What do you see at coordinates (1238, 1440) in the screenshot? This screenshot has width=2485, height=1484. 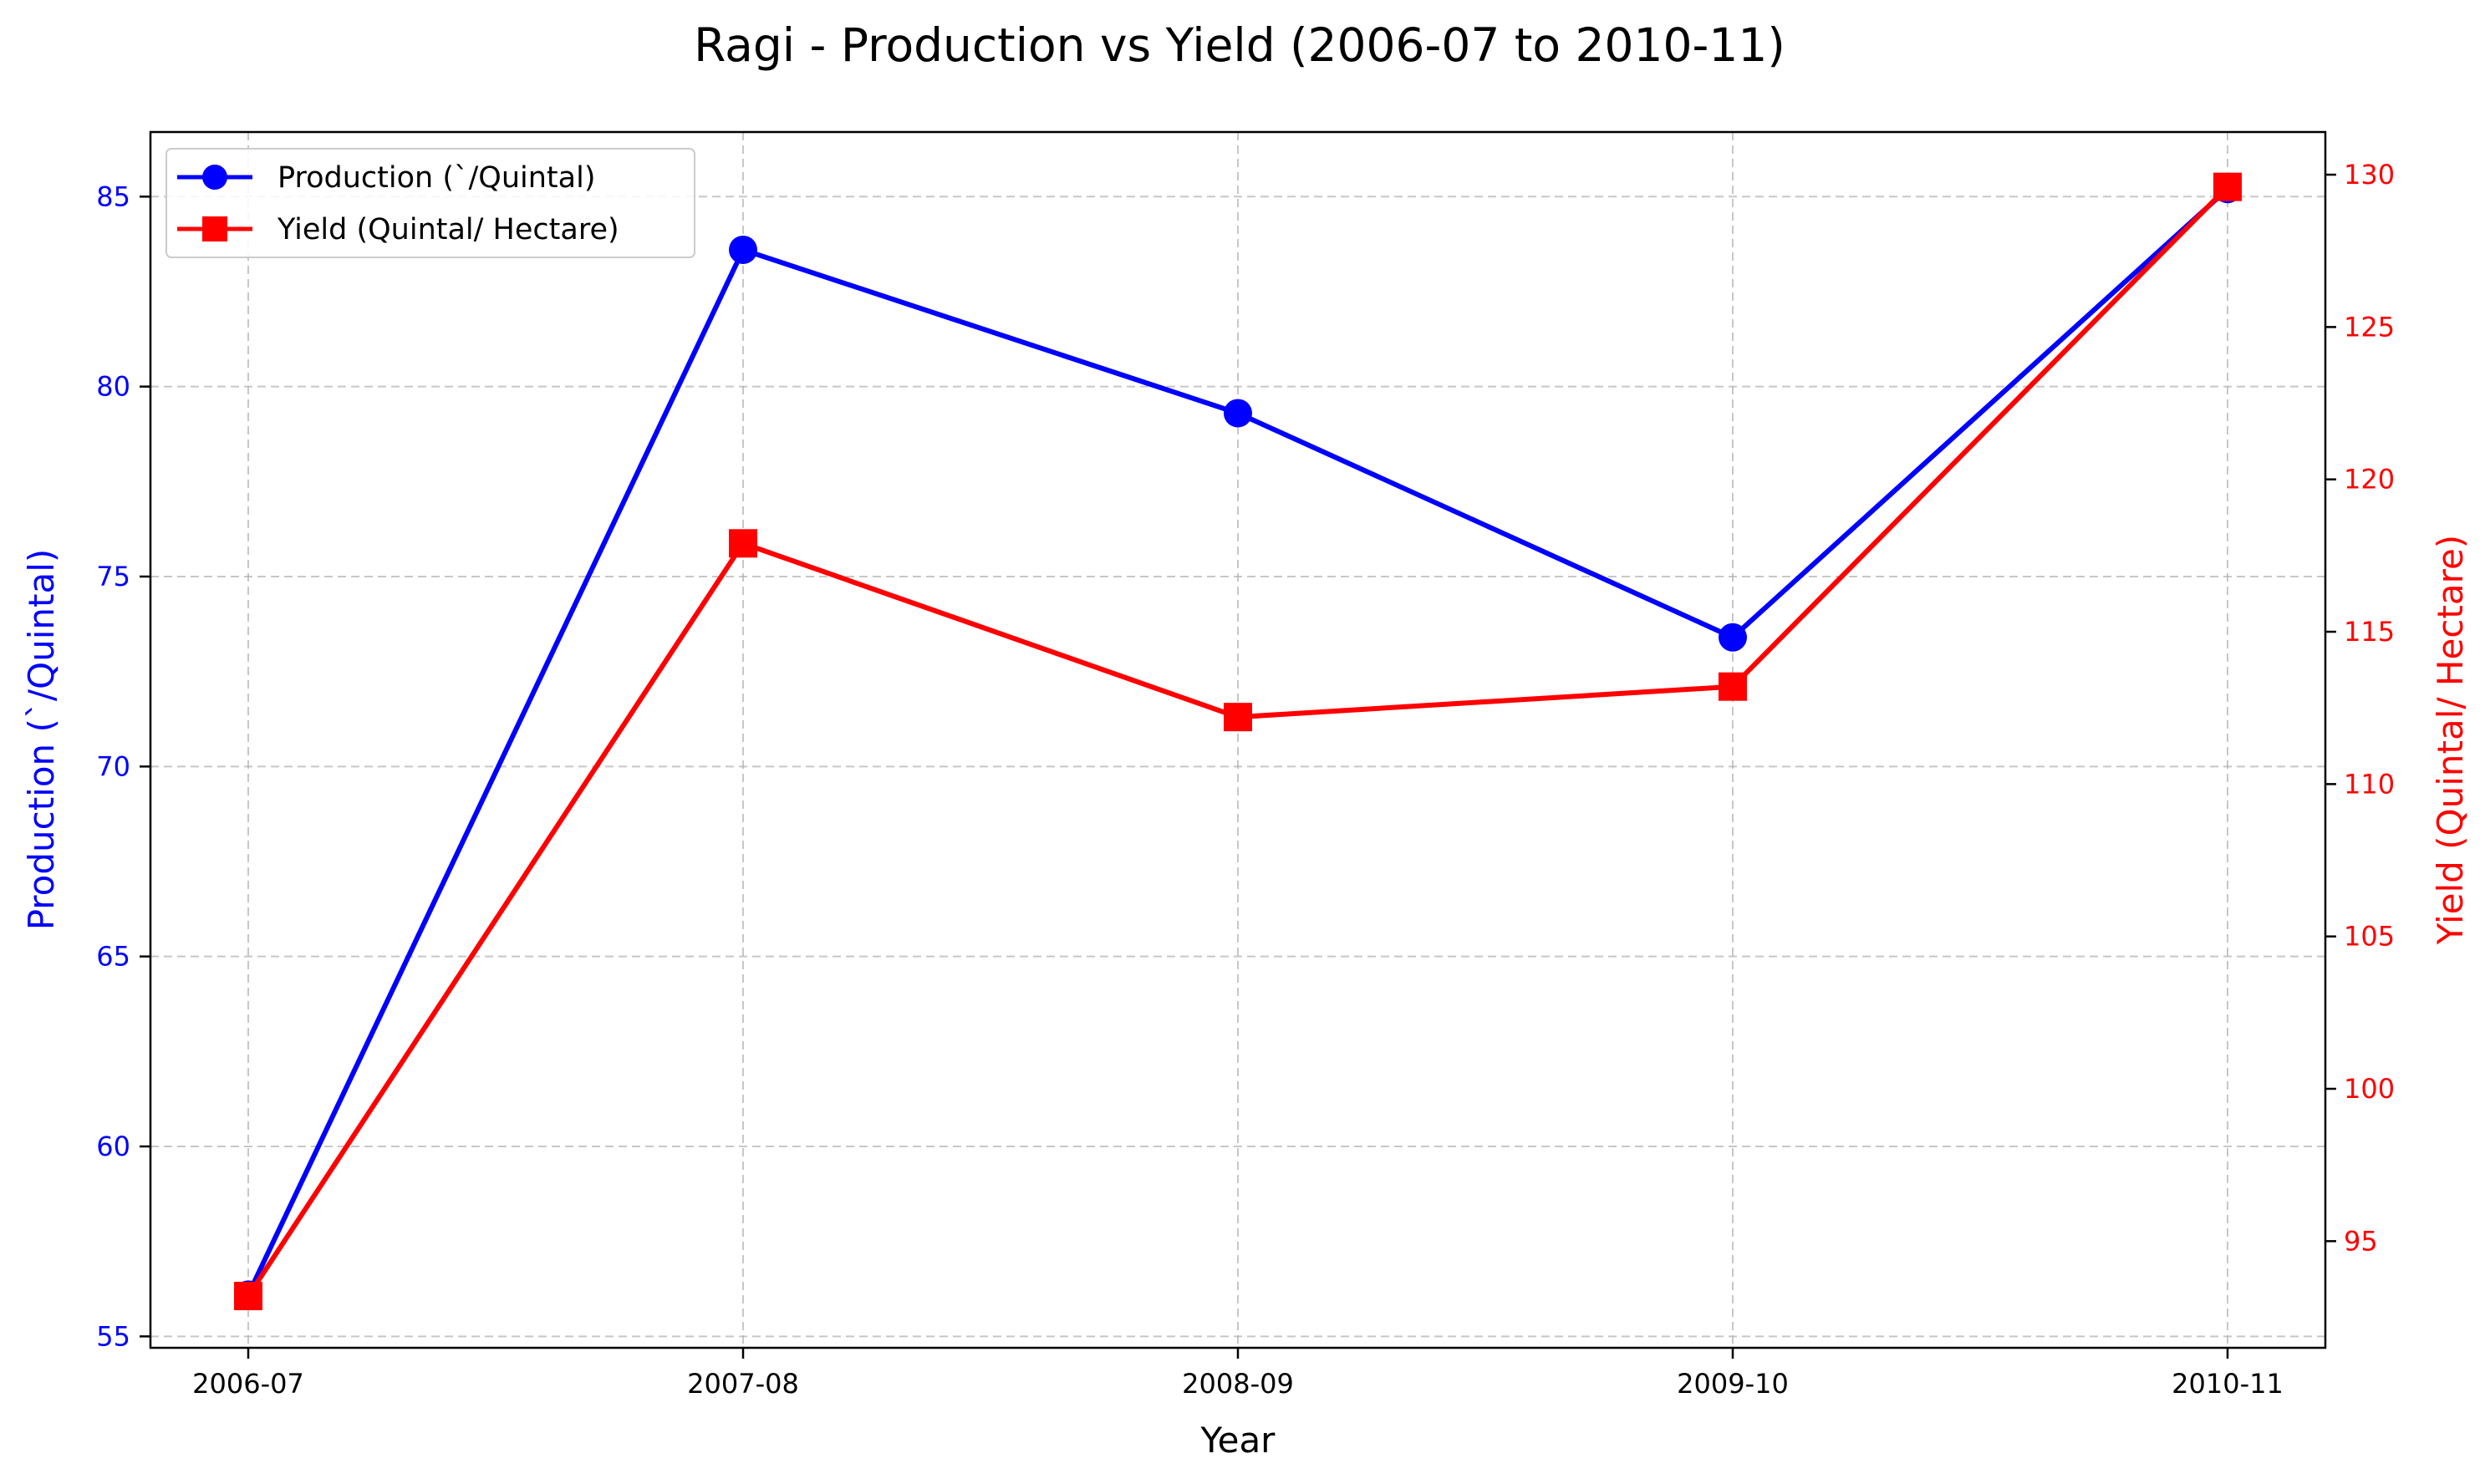 I see `x-axis-title: Year` at bounding box center [1238, 1440].